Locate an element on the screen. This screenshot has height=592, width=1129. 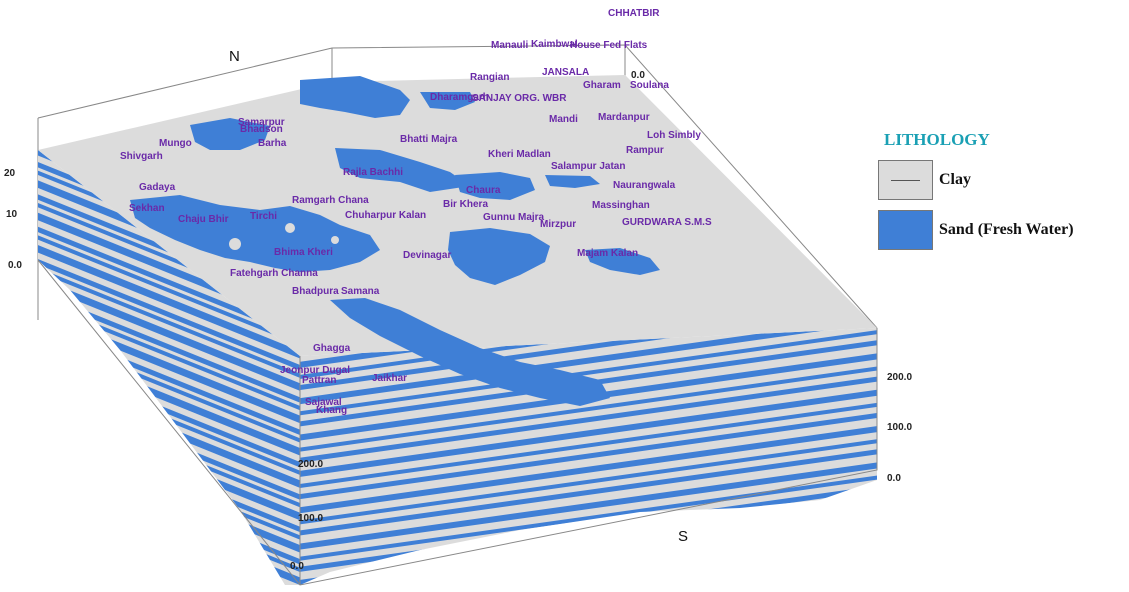
village-label: Pattran is located at coordinates (319, 380).